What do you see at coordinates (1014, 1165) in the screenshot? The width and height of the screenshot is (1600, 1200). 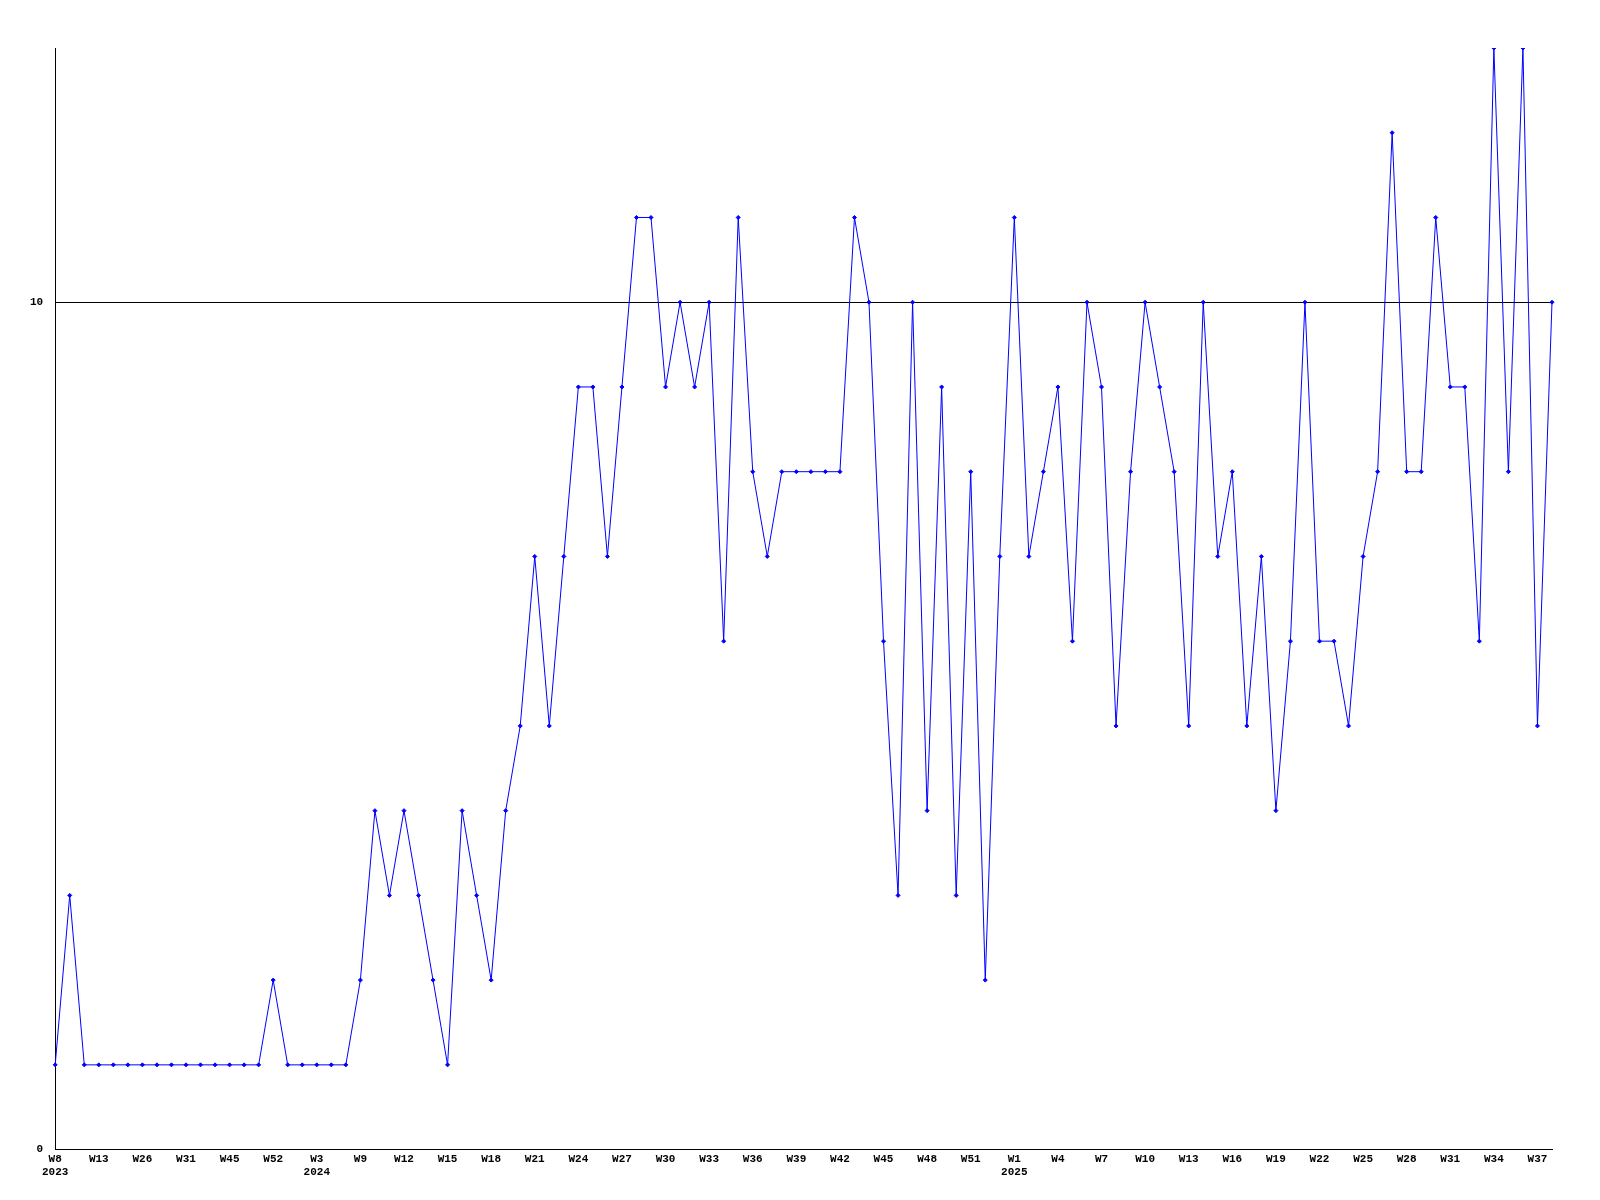 I see `x-tick-label: W1 2025` at bounding box center [1014, 1165].